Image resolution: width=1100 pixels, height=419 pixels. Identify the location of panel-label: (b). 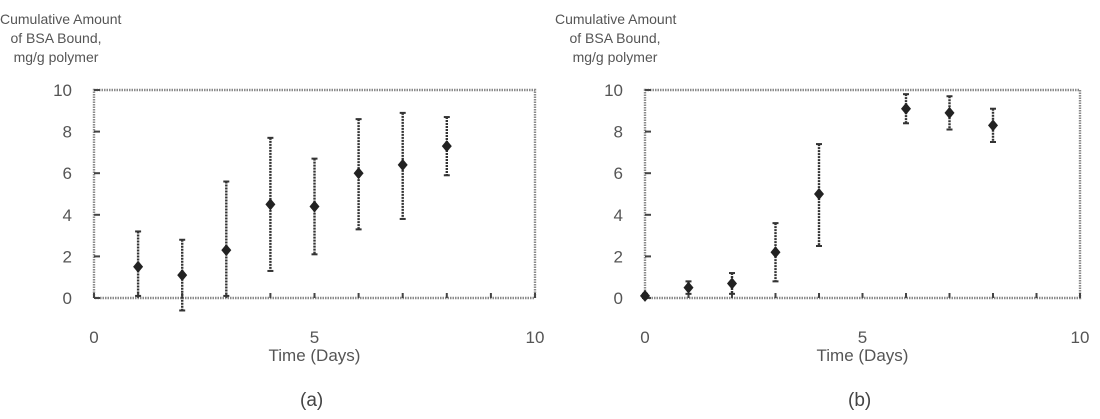
(860, 400).